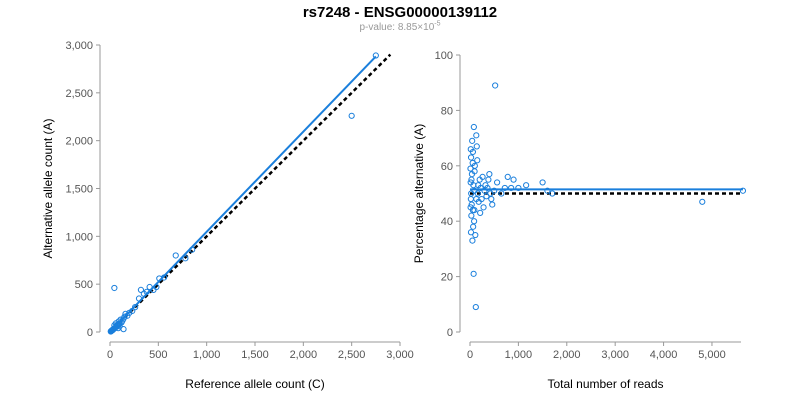  Describe the element at coordinates (447, 167) in the screenshot. I see `y-tick-label: 60` at that location.